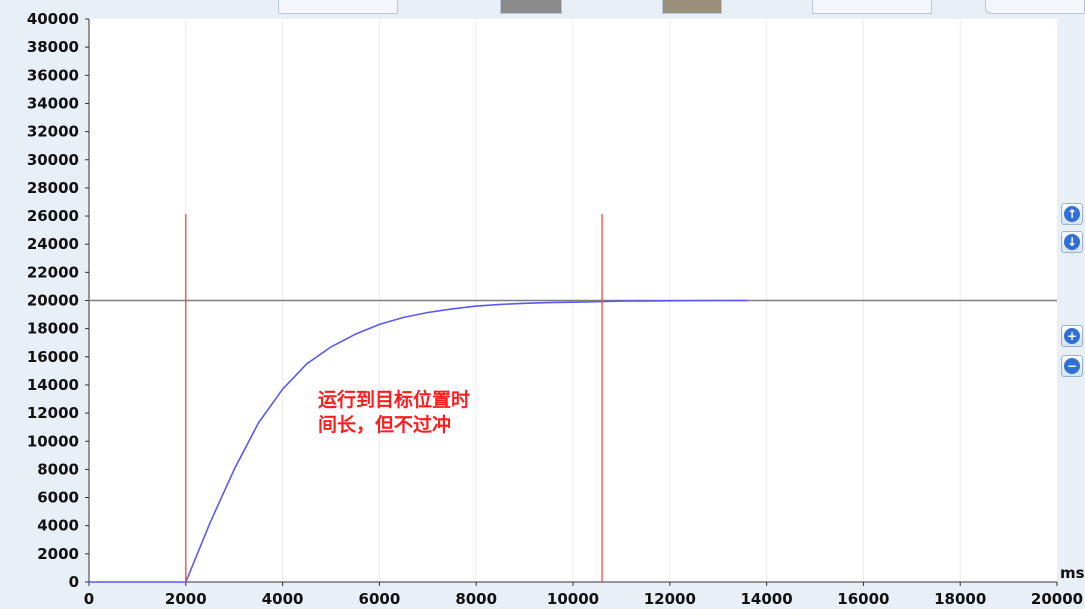  I want to click on zoom-in-button: +, so click(1072, 336).